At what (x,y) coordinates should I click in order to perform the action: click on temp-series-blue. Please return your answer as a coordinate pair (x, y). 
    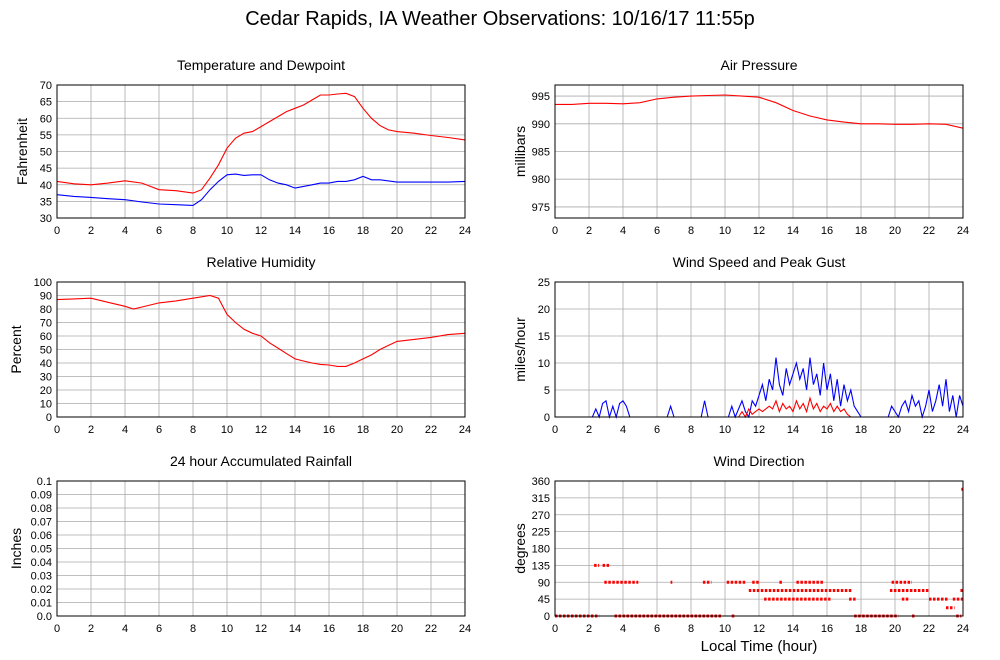
    Looking at the image, I should click on (261, 189).